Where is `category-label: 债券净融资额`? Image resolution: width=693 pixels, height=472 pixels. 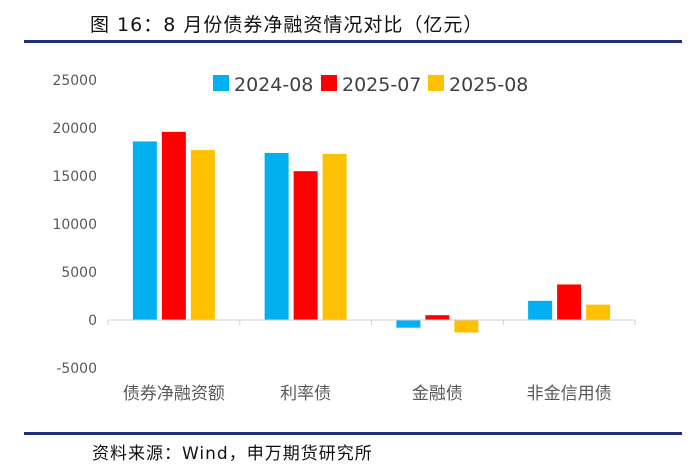 category-label: 债券净融资额 is located at coordinates (174, 394).